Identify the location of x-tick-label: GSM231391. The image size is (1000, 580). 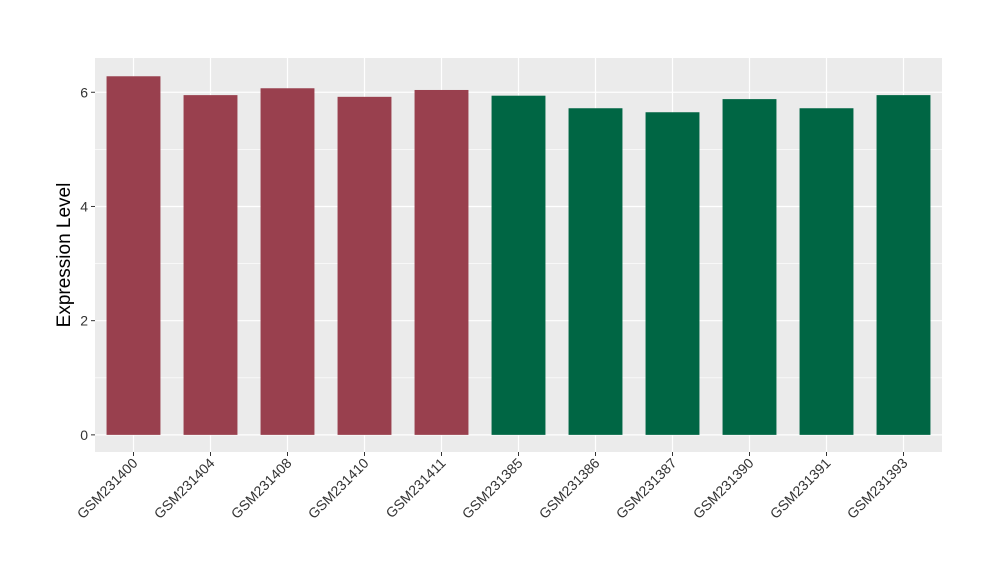
(800, 488).